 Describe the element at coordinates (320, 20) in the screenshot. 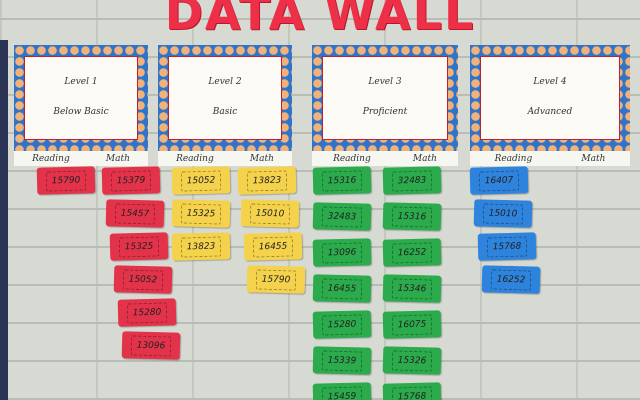

I see `wall-title: DATA WALL` at that location.